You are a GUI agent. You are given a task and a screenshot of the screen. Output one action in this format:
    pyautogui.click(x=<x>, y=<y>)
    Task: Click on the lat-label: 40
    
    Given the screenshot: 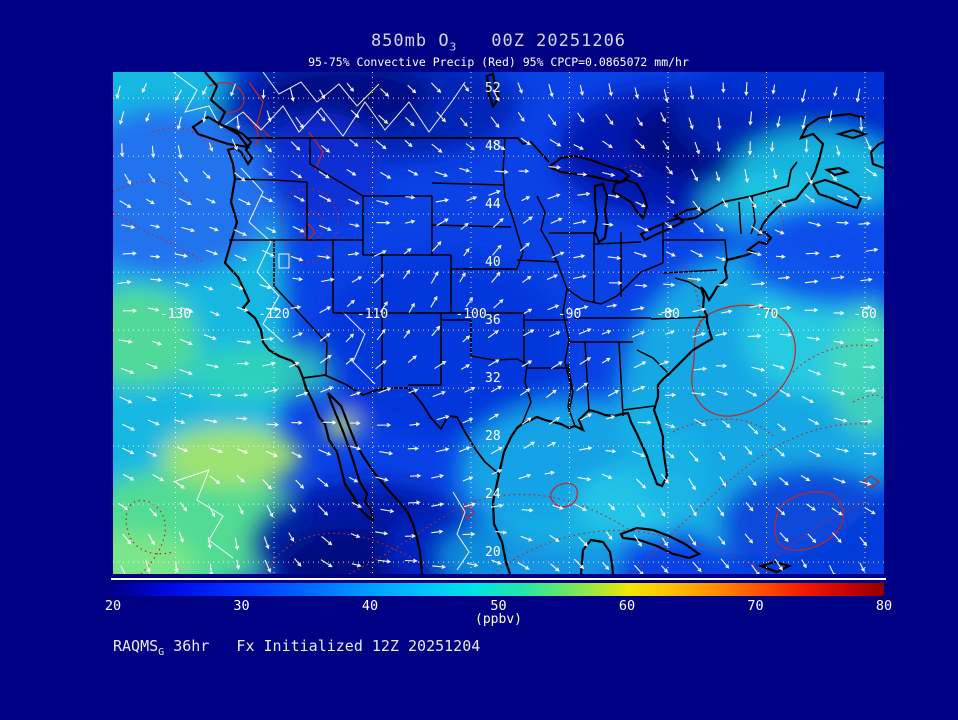 What is the action you would take?
    pyautogui.click(x=493, y=263)
    